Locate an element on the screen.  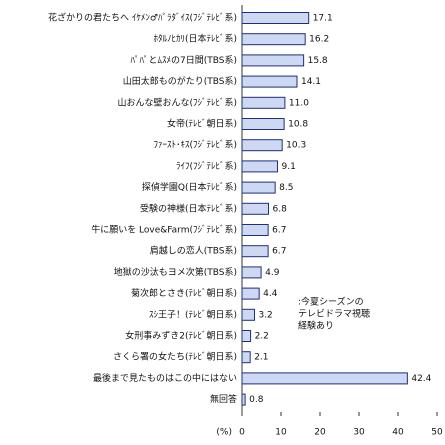
category-label: 菊次郎とさき(ﾃﾚﾋﾞ朝日系) is located at coordinates (184, 293).